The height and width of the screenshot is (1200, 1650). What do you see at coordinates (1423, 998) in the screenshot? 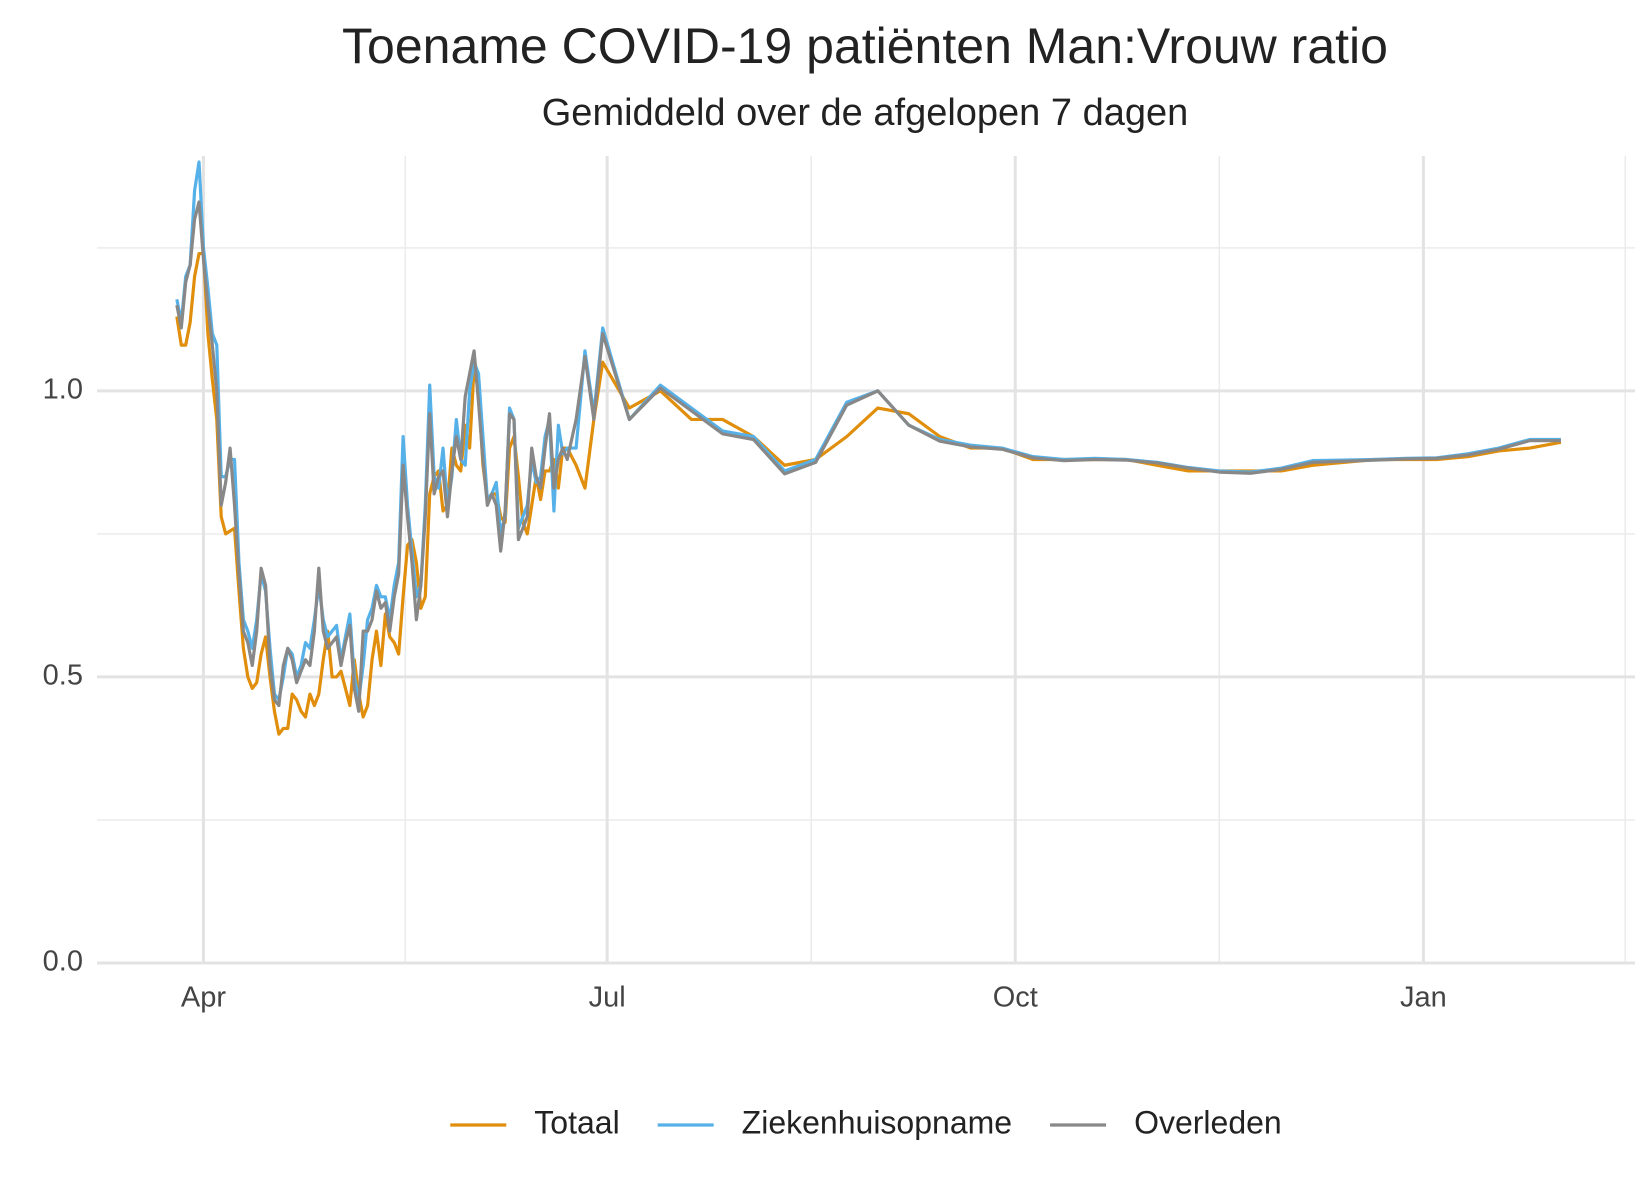
I see `x-tick-label: Jan` at bounding box center [1423, 998].